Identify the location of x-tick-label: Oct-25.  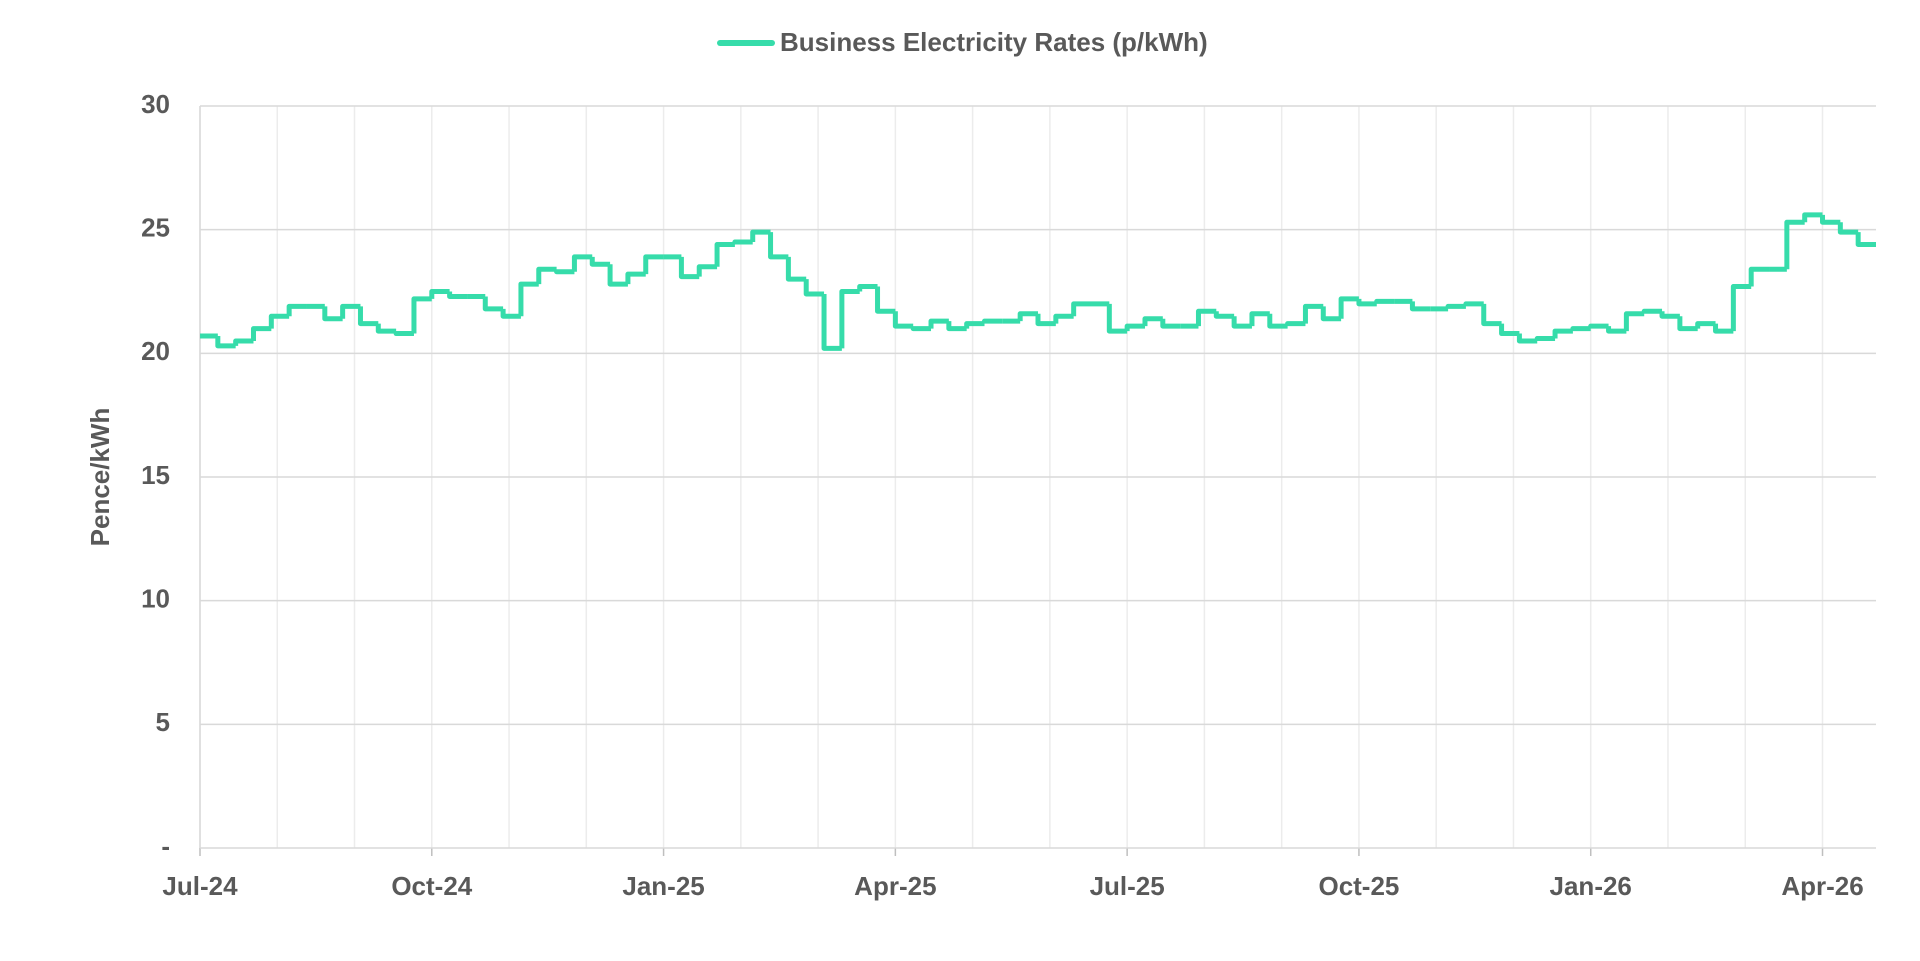
(1358, 886).